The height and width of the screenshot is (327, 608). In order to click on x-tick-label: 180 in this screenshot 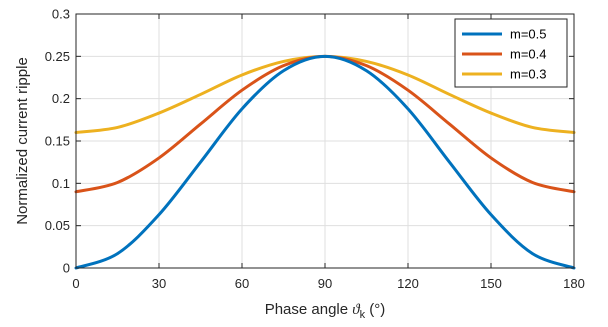, I will do `click(574, 283)`.